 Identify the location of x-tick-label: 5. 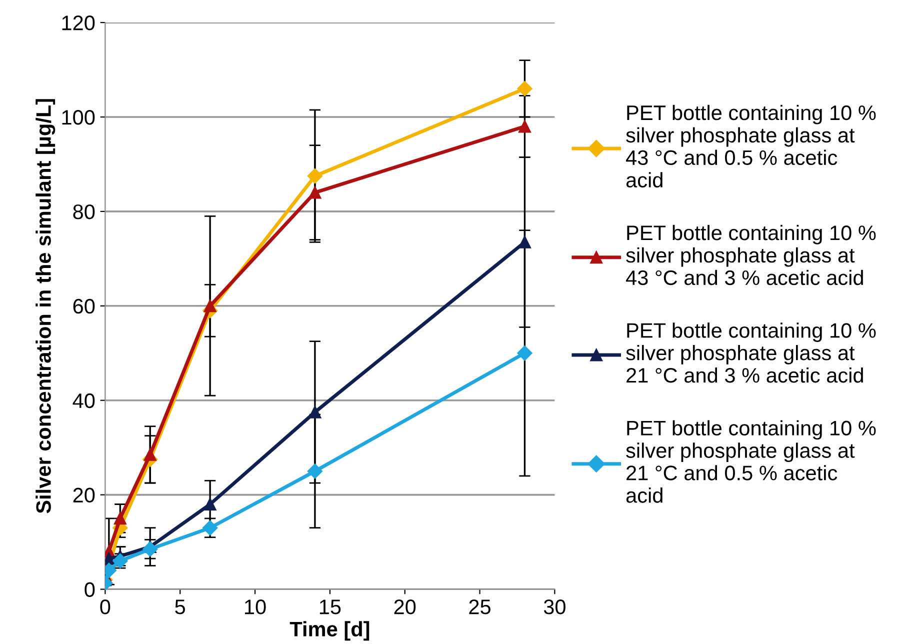
(180, 607).